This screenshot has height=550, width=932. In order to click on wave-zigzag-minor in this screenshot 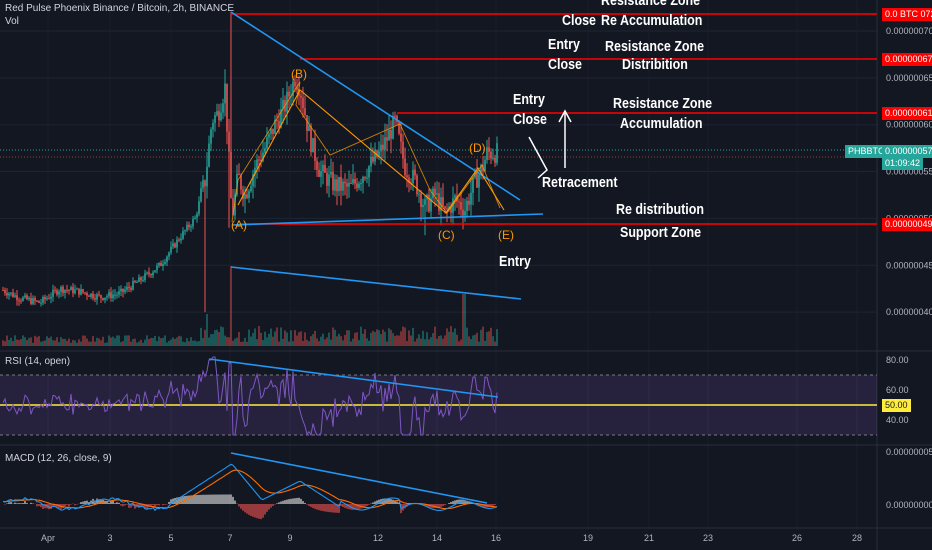, I will do `click(366, 152)`.